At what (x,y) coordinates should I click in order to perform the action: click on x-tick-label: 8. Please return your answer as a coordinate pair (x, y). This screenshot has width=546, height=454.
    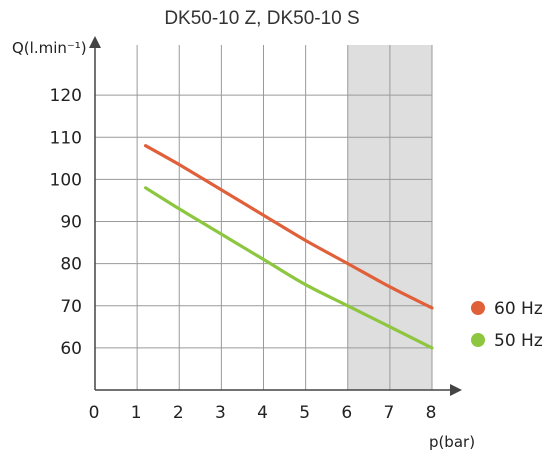
    Looking at the image, I should click on (431, 413).